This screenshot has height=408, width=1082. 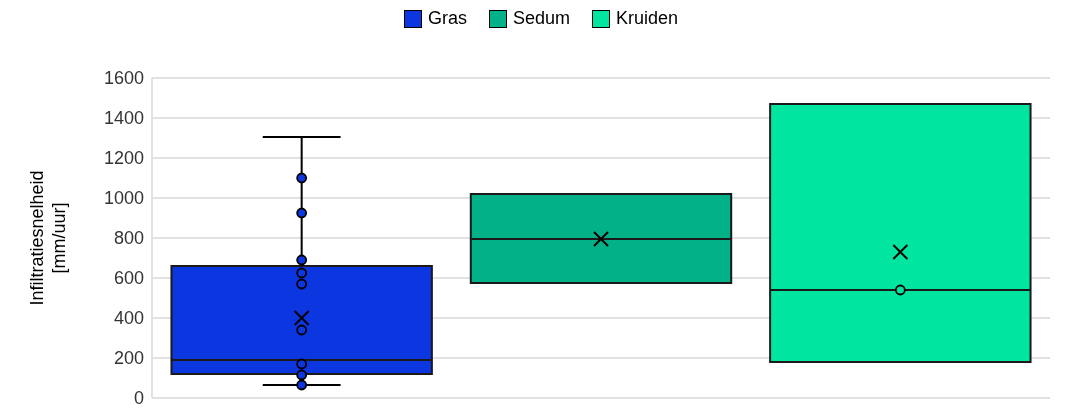 I want to click on legend-label: Sedum, so click(x=541, y=18).